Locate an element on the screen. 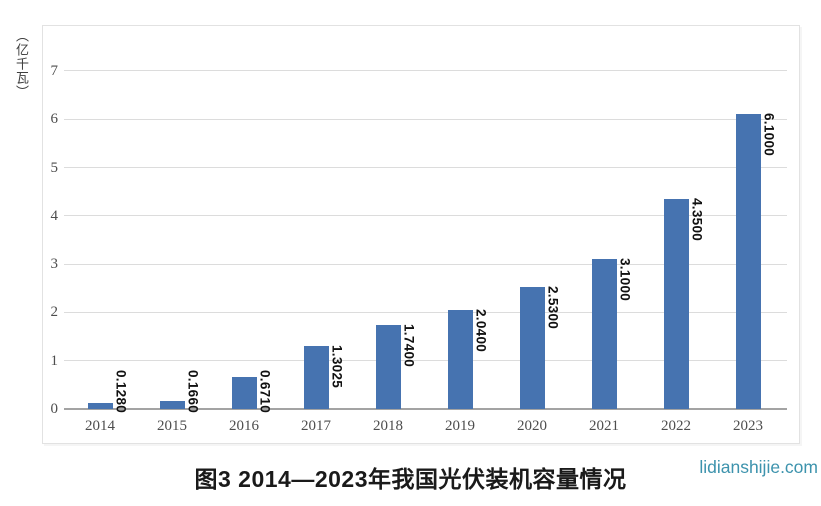 Image resolution: width=821 pixels, height=506 pixels. bar-value-label: 2.5300 is located at coordinates (553, 307).